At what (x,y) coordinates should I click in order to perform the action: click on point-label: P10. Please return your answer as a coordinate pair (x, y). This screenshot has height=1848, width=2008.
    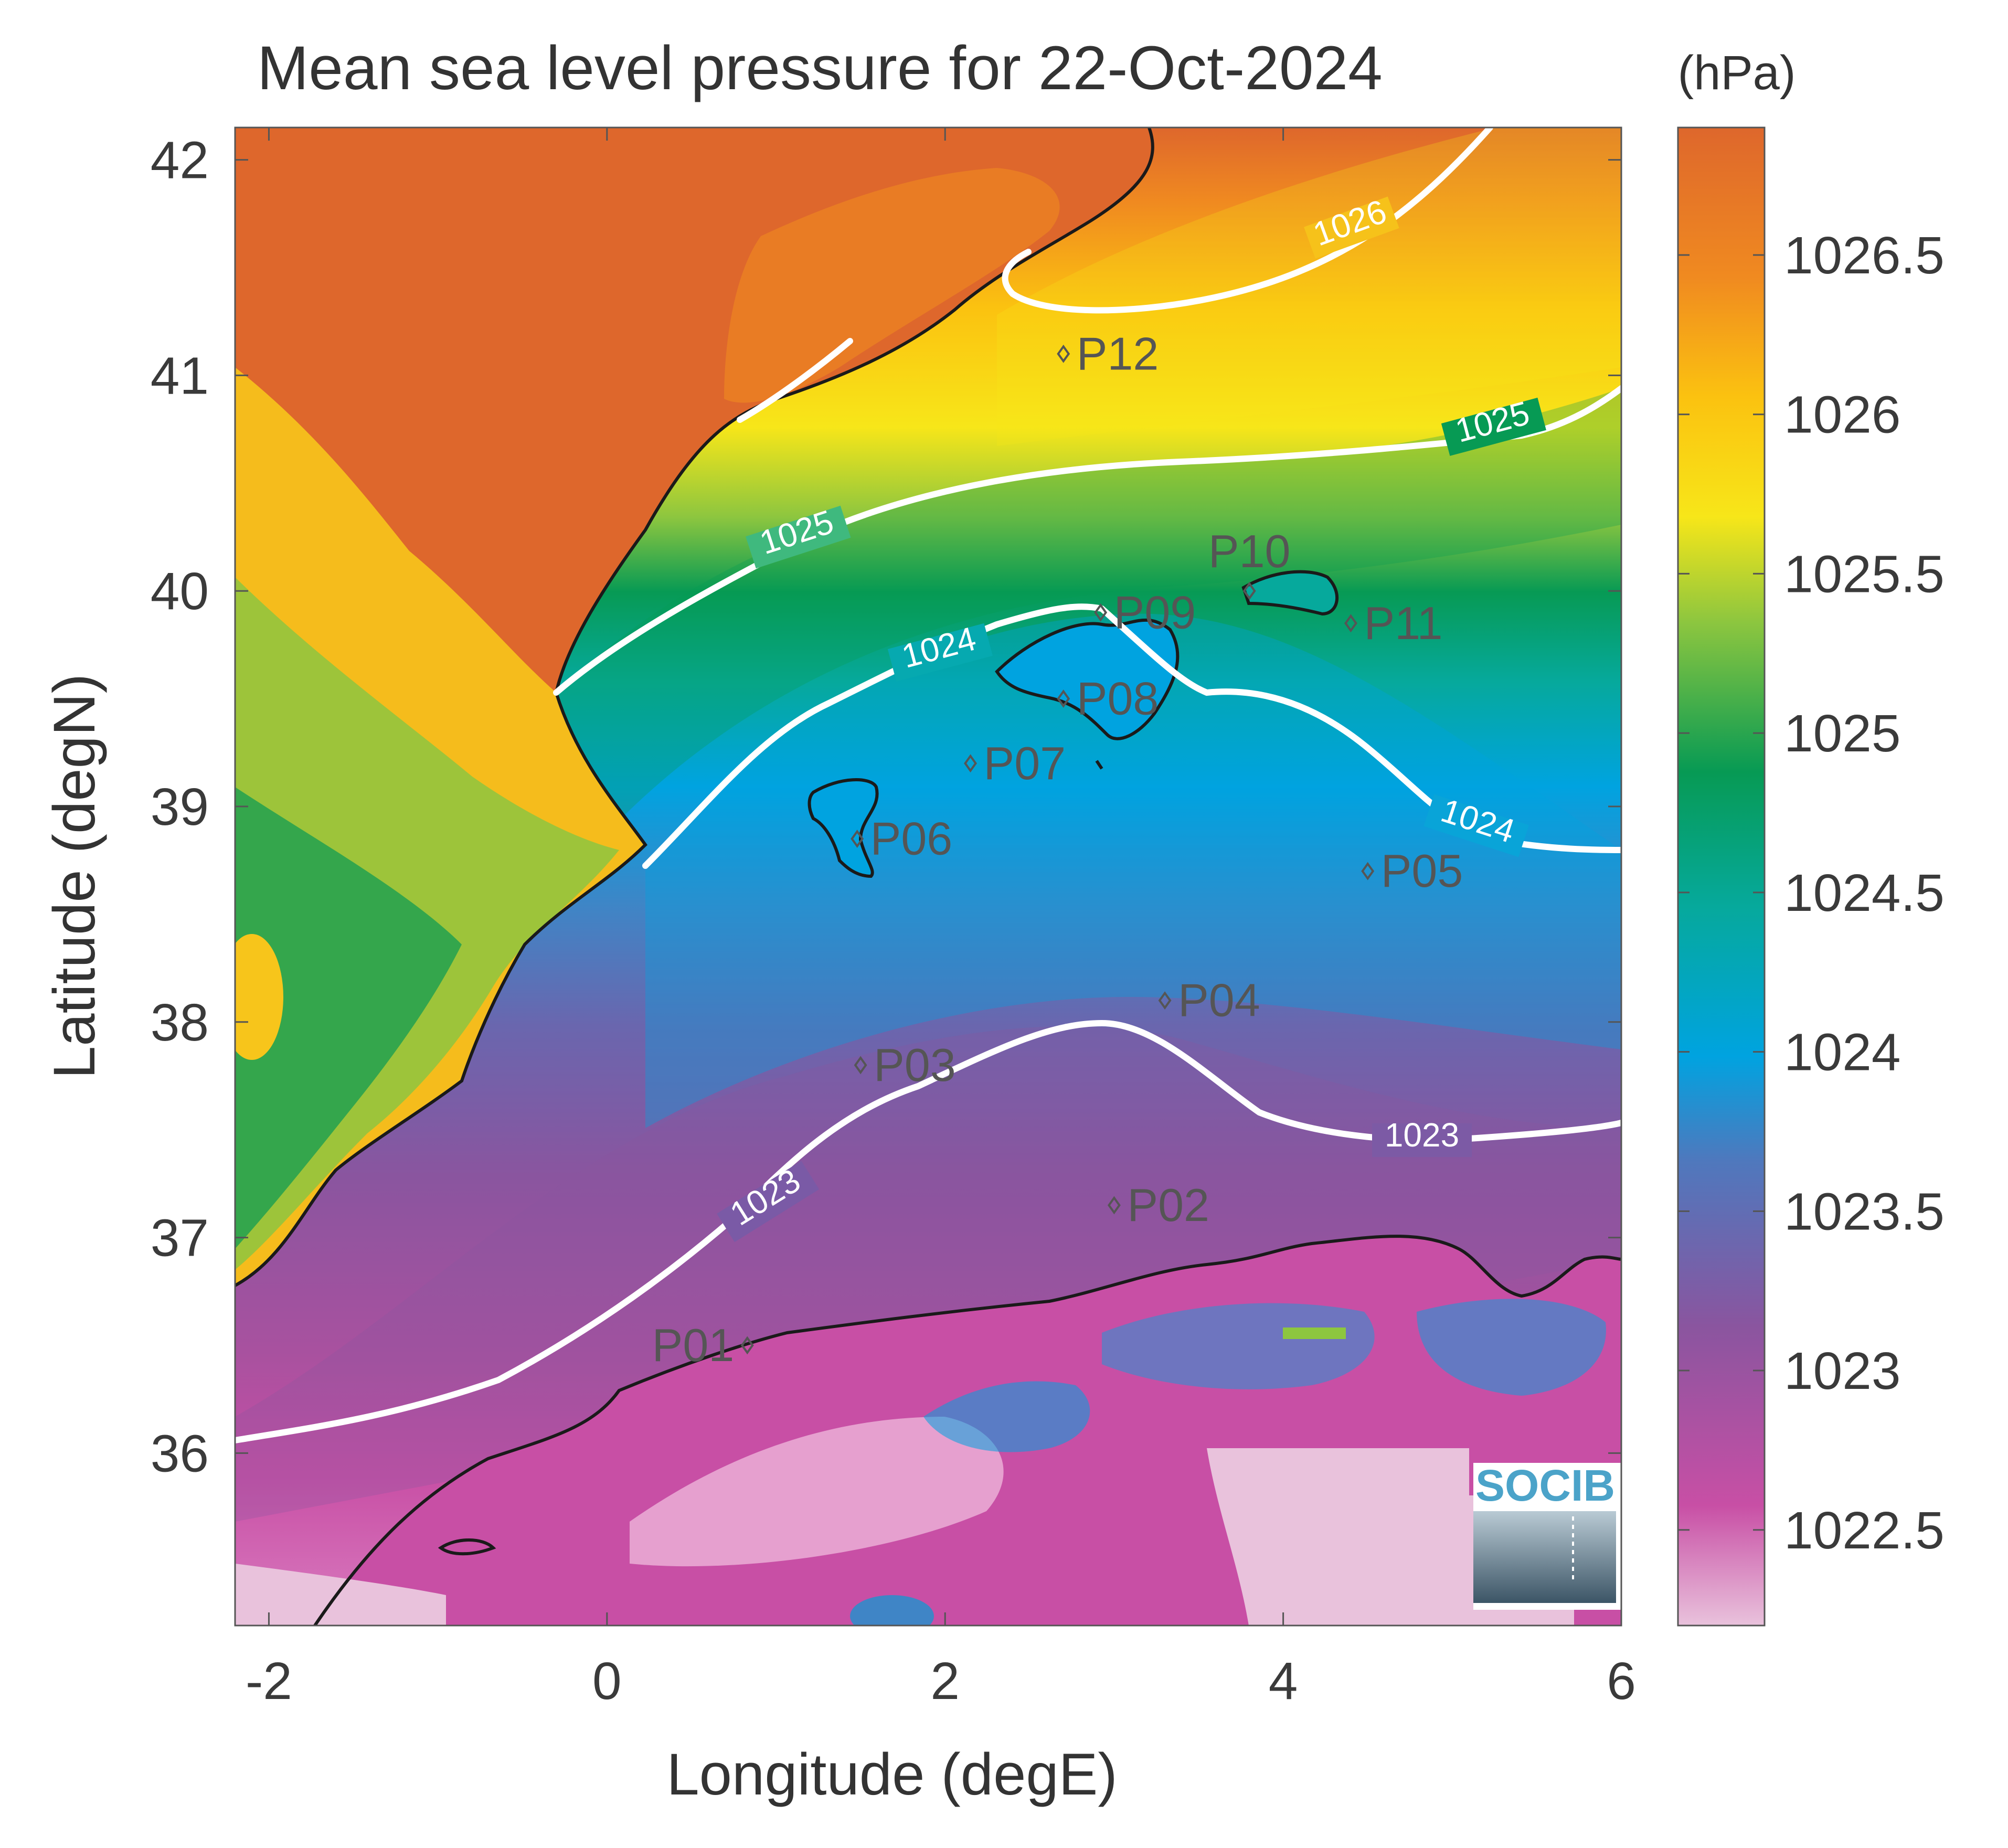
    Looking at the image, I should click on (1249, 551).